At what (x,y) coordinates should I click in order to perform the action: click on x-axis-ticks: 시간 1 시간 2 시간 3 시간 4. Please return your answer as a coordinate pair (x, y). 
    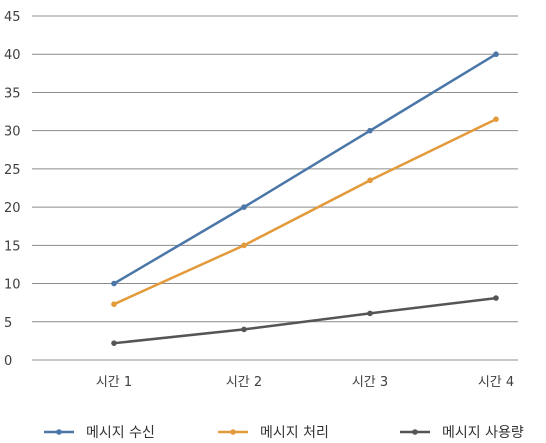
    Looking at the image, I should click on (305, 382).